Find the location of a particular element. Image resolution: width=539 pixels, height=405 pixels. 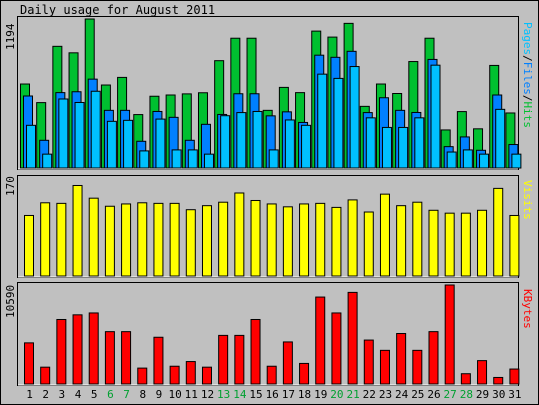

legend-part: Hits is located at coordinates (527, 115).